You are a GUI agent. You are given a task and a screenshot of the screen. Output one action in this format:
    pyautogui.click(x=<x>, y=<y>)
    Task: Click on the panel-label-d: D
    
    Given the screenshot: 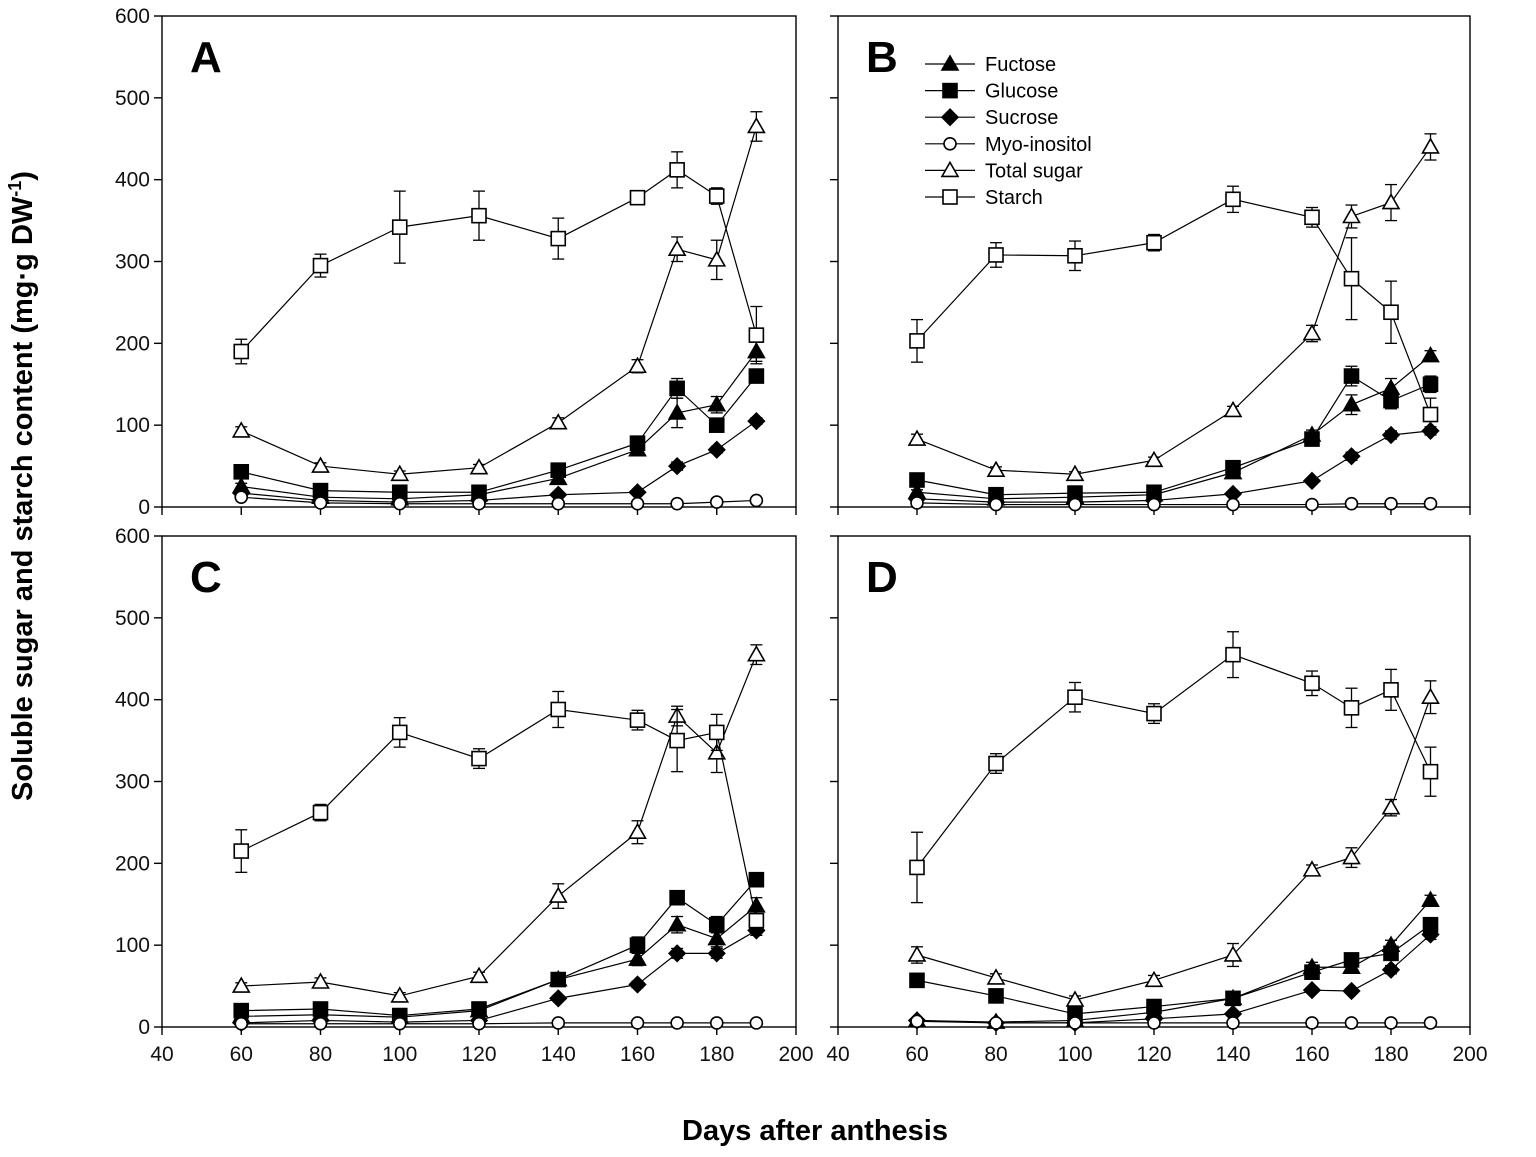 What is the action you would take?
    pyautogui.click(x=882, y=577)
    